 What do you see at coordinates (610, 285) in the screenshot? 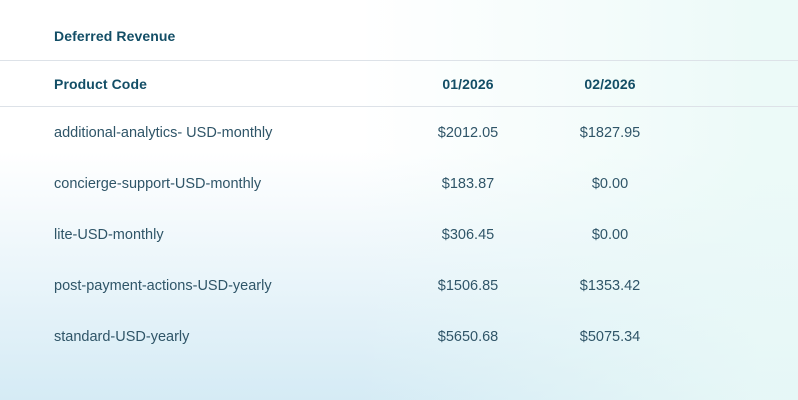
I see `amount-cell-02-2026: $1353.42` at bounding box center [610, 285].